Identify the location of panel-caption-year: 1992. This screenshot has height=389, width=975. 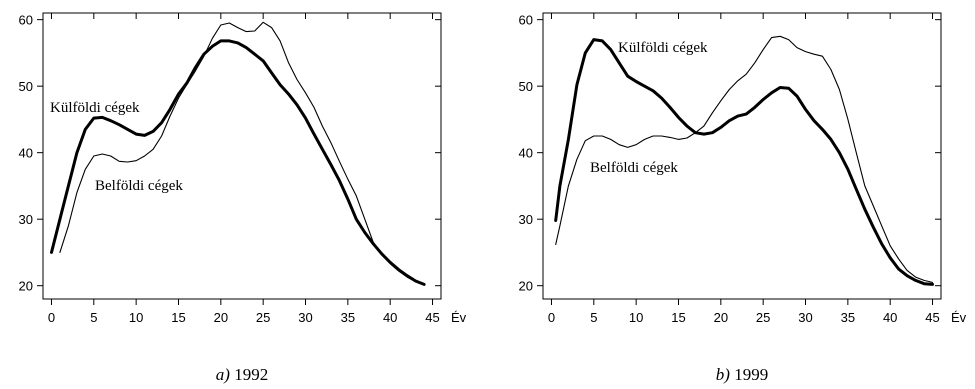
(249, 374).